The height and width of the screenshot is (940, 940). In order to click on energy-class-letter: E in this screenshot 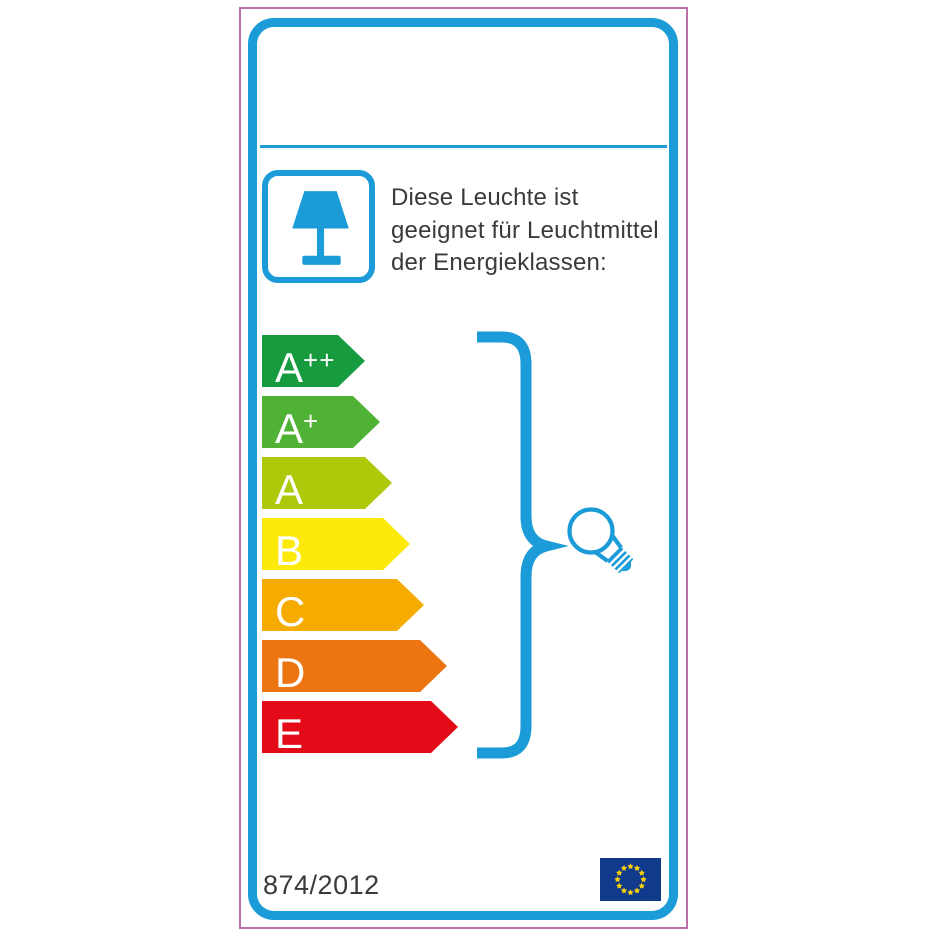, I will do `click(289, 733)`.